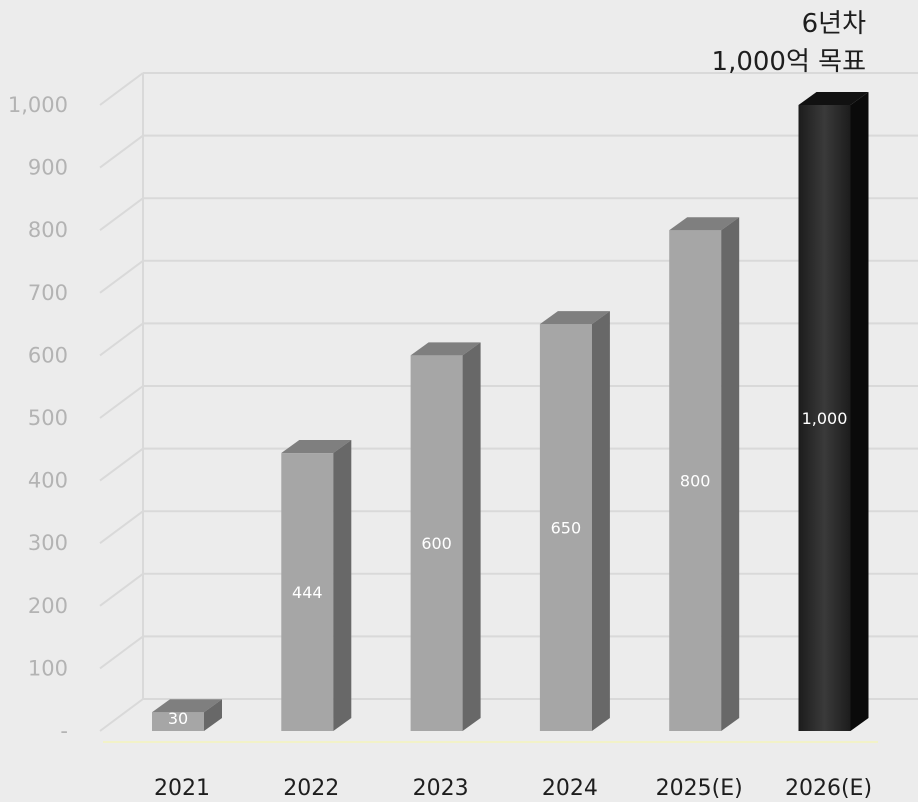 The width and height of the screenshot is (918, 802). What do you see at coordinates (789, 62) in the screenshot?
I see `annotation-line-2: 1,000억 목표` at bounding box center [789, 62].